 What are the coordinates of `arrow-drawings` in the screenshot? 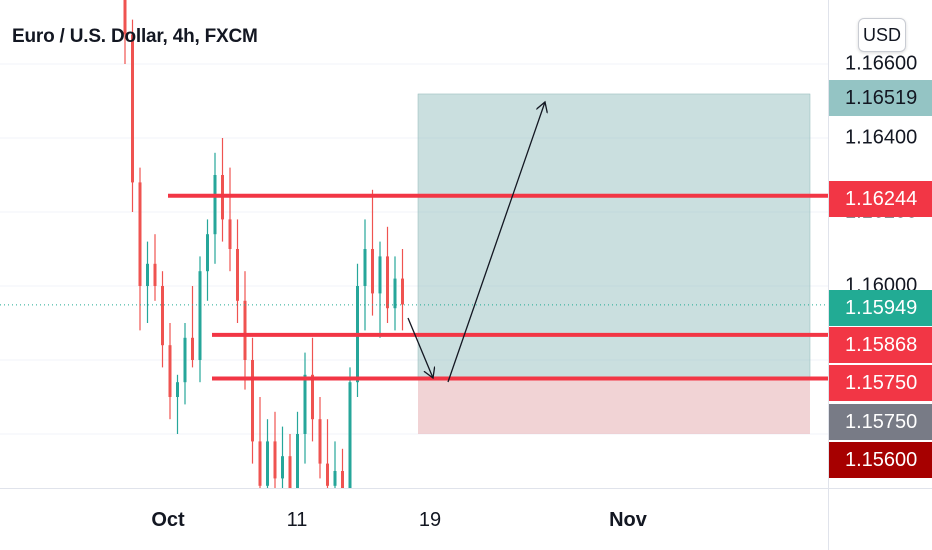 It's located at (476, 242).